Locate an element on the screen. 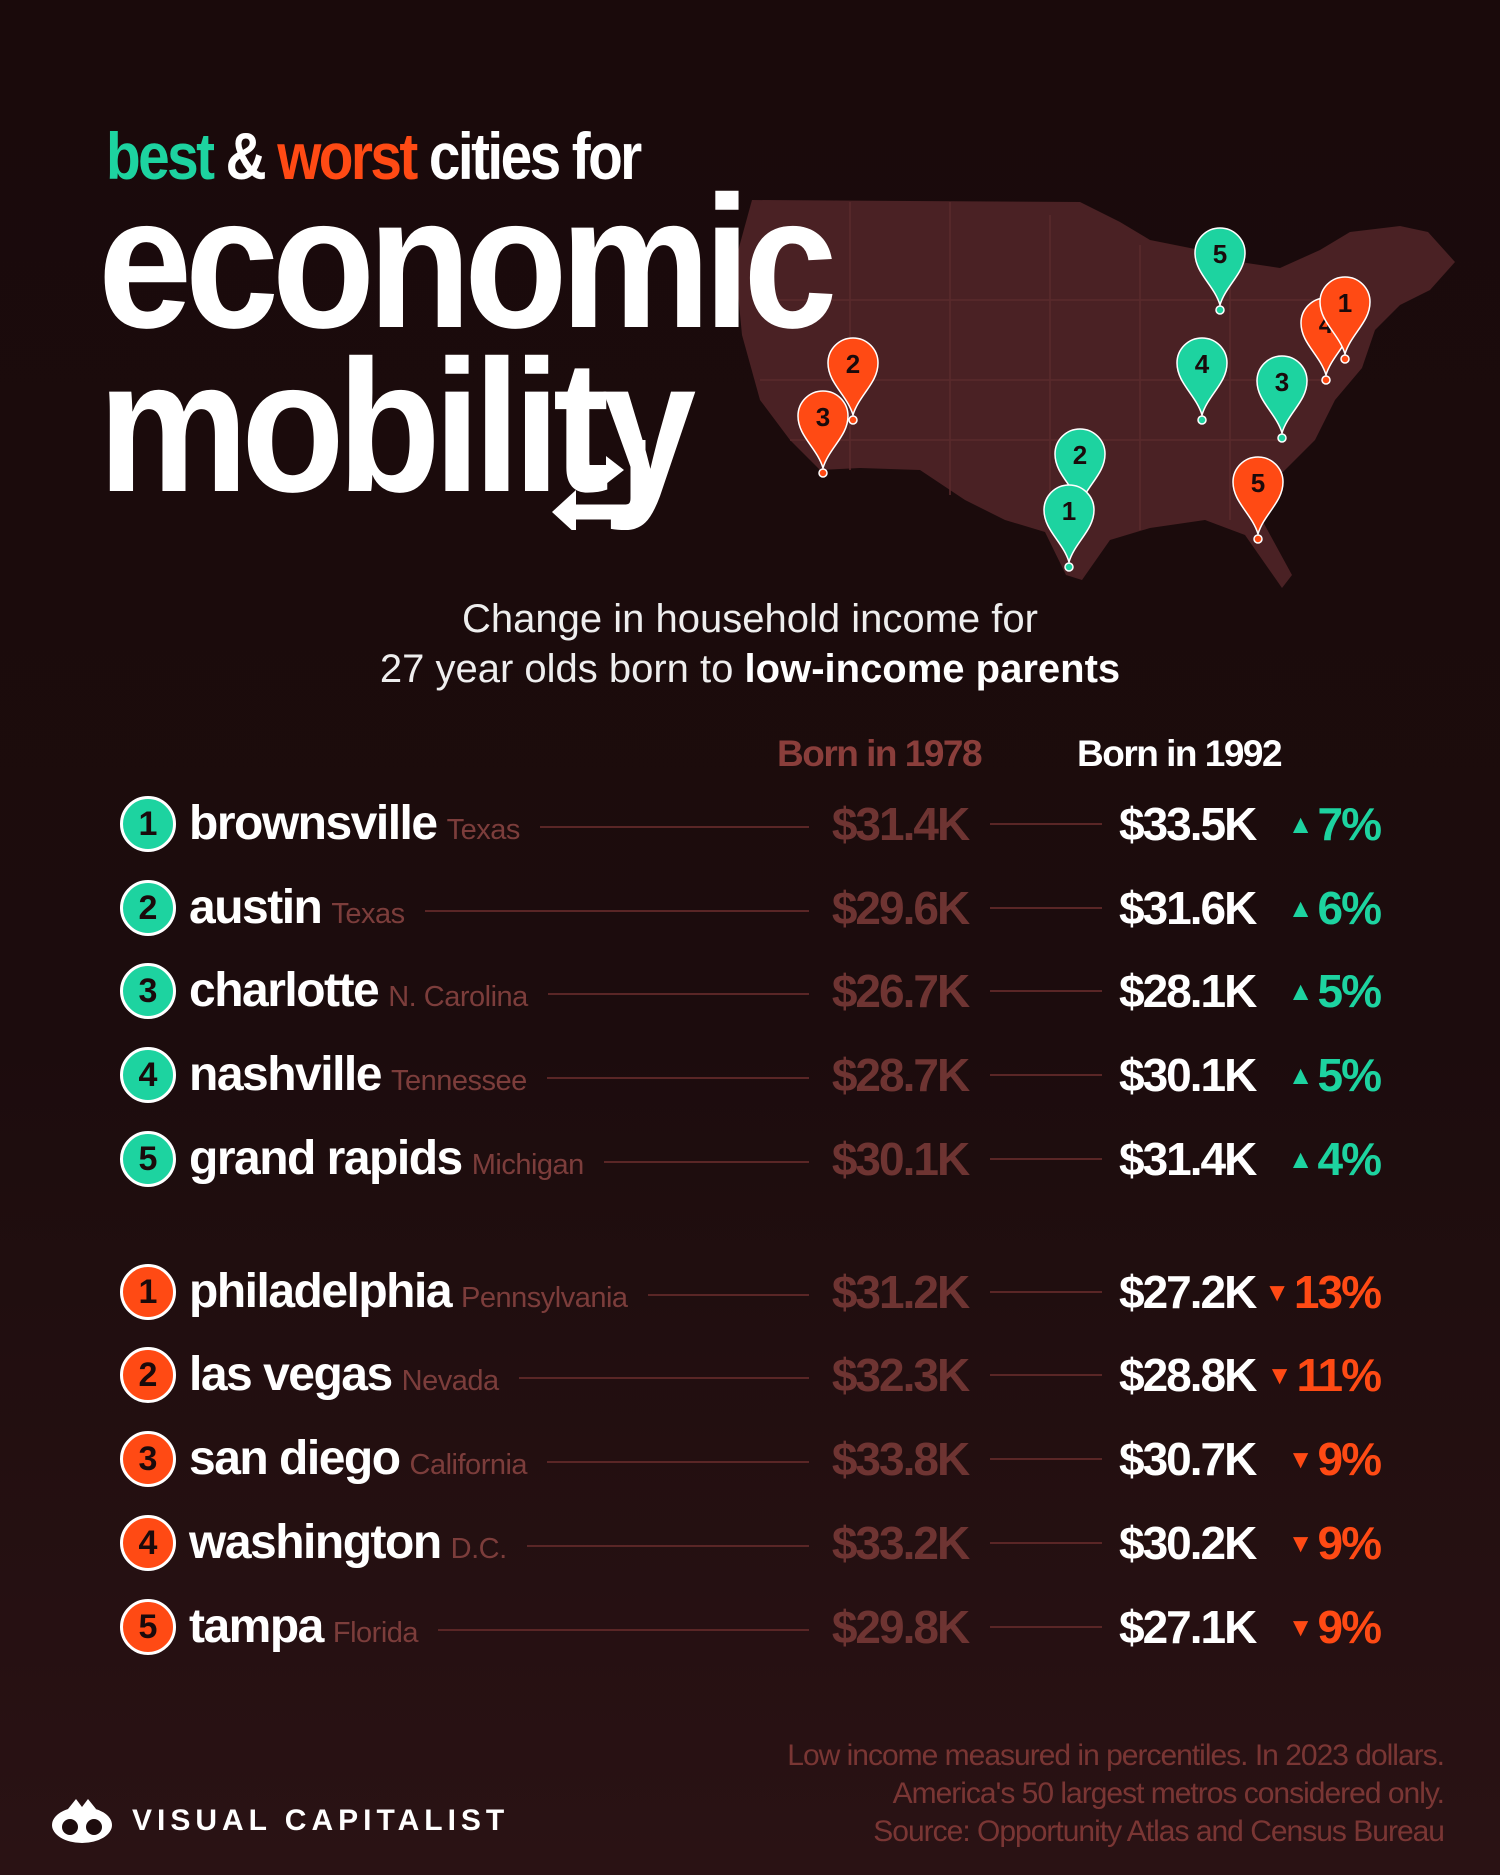  state-name: Nevada is located at coordinates (450, 1381).